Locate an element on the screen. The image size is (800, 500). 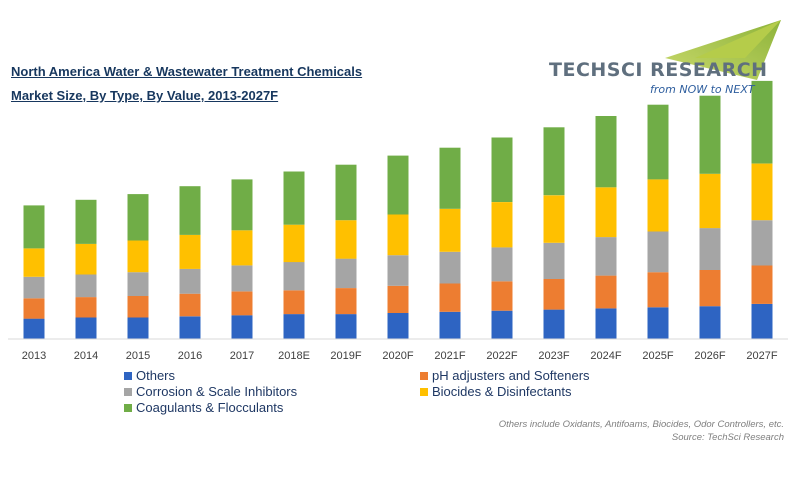
bar-segment-2017-s4 is located at coordinates (242, 205).